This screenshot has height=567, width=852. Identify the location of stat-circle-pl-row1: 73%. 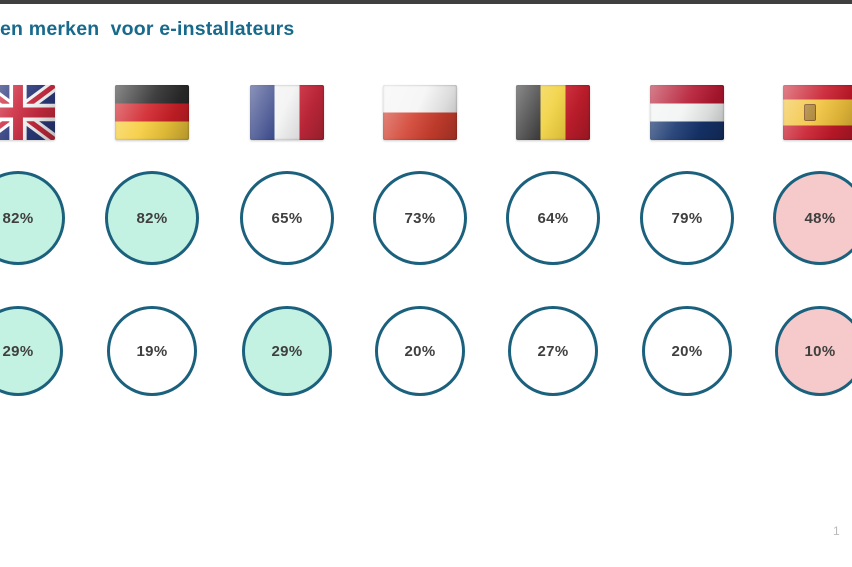
(420, 218).